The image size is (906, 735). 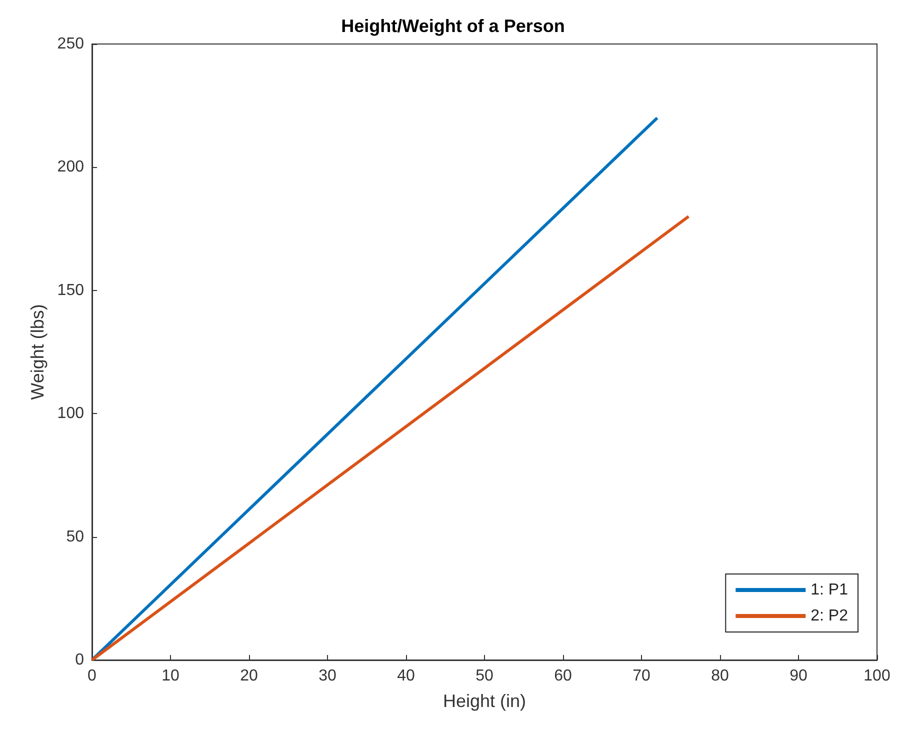 What do you see at coordinates (75, 537) in the screenshot?
I see `y-tick-label: 50` at bounding box center [75, 537].